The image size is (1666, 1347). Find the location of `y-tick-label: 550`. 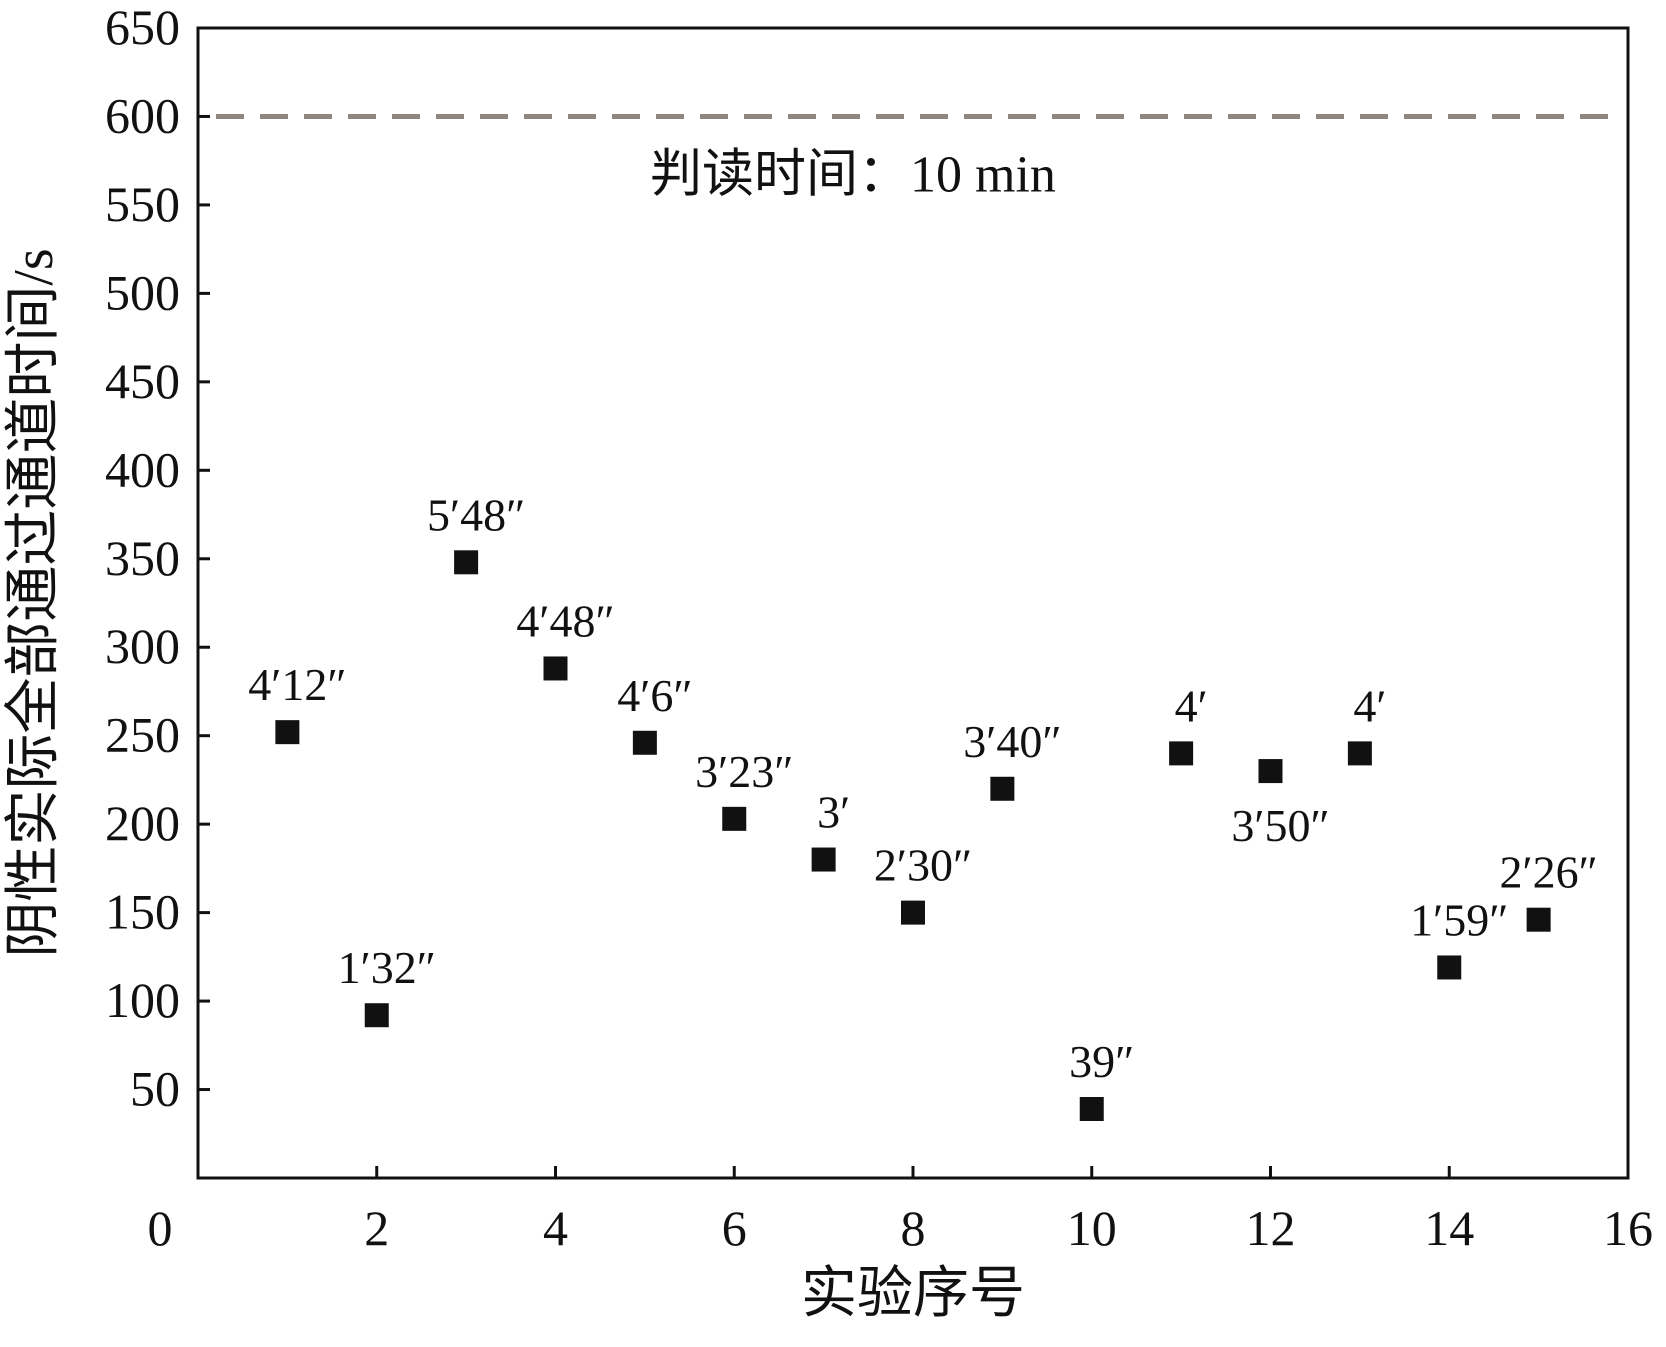

y-tick-label: 550 is located at coordinates (142, 204).